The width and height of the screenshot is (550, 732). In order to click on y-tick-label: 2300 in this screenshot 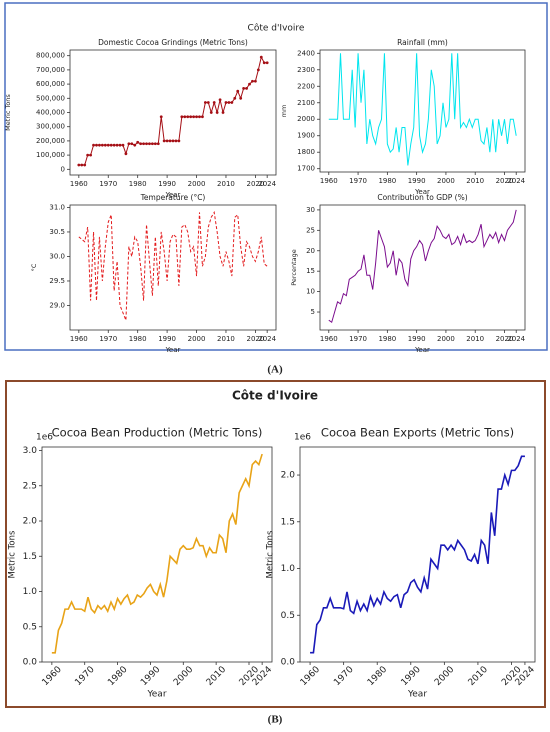, I will do `click(306, 70)`.